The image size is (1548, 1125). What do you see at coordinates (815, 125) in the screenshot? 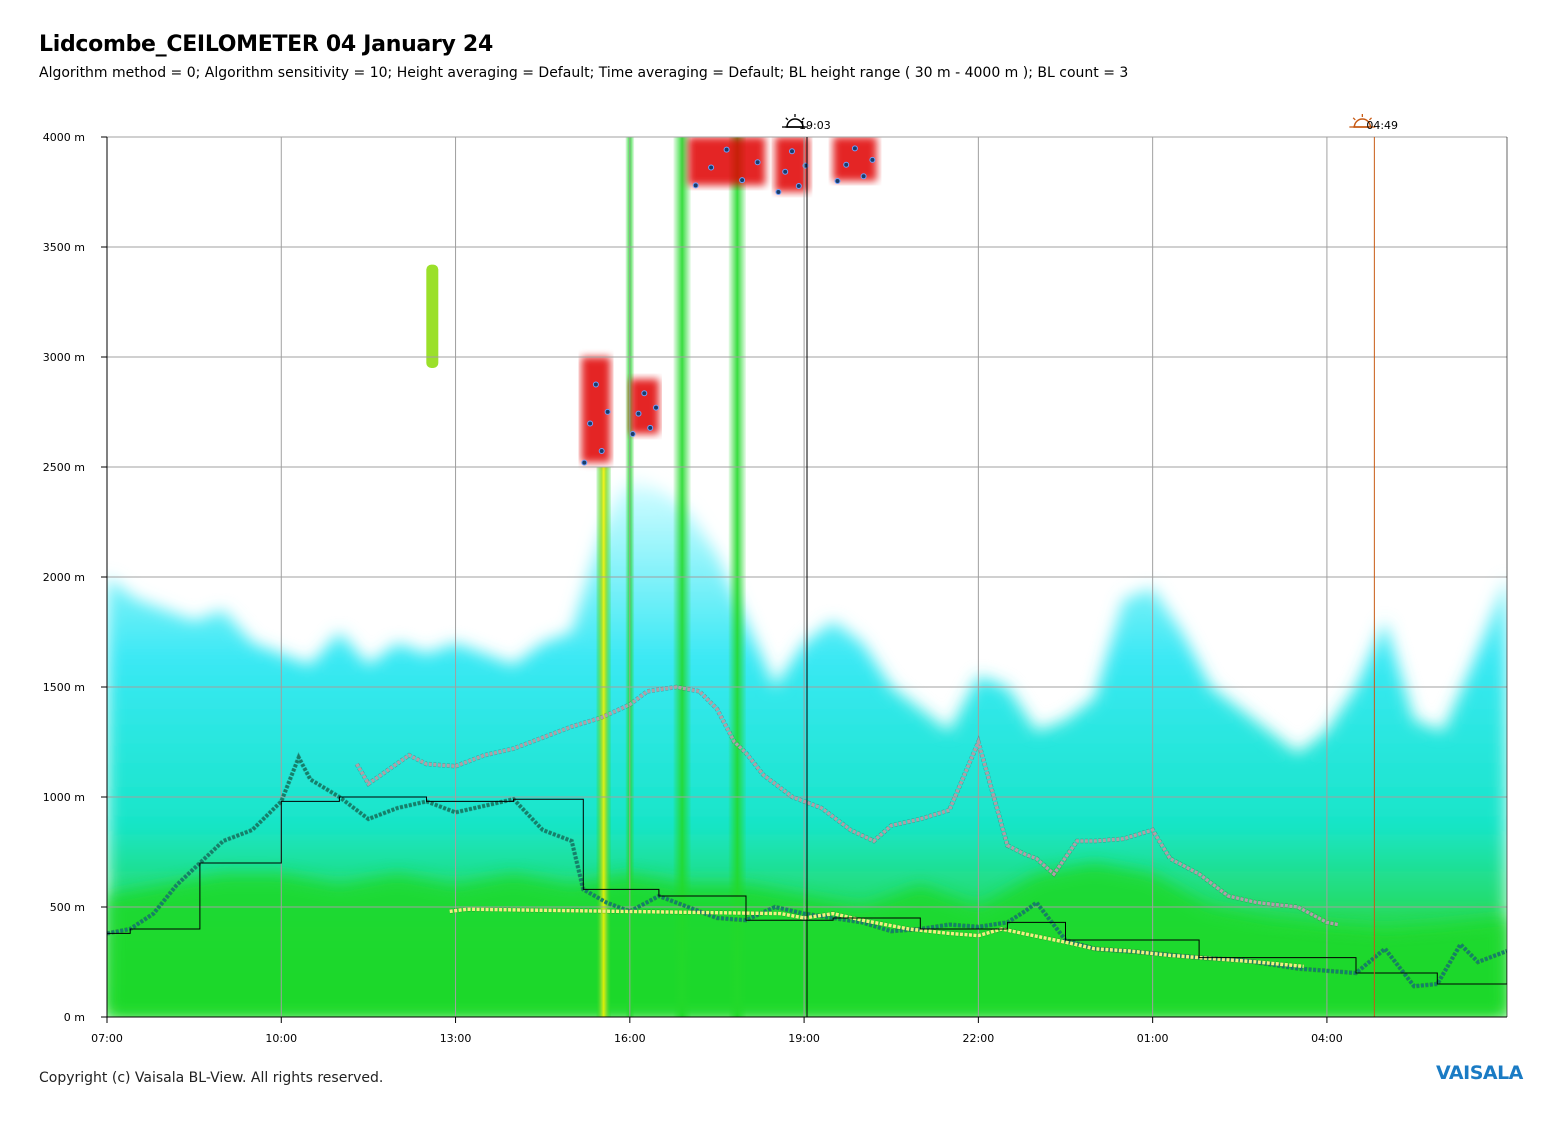
I see `sunset-time-label: 19:03` at bounding box center [815, 125].